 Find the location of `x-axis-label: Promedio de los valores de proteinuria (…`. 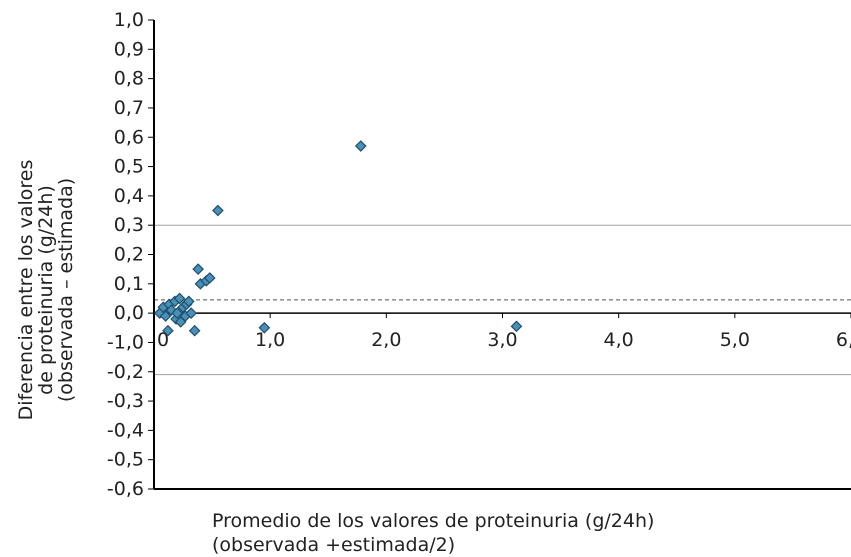

x-axis-label: Promedio de los valores de proteinuria (… is located at coordinates (433, 521).